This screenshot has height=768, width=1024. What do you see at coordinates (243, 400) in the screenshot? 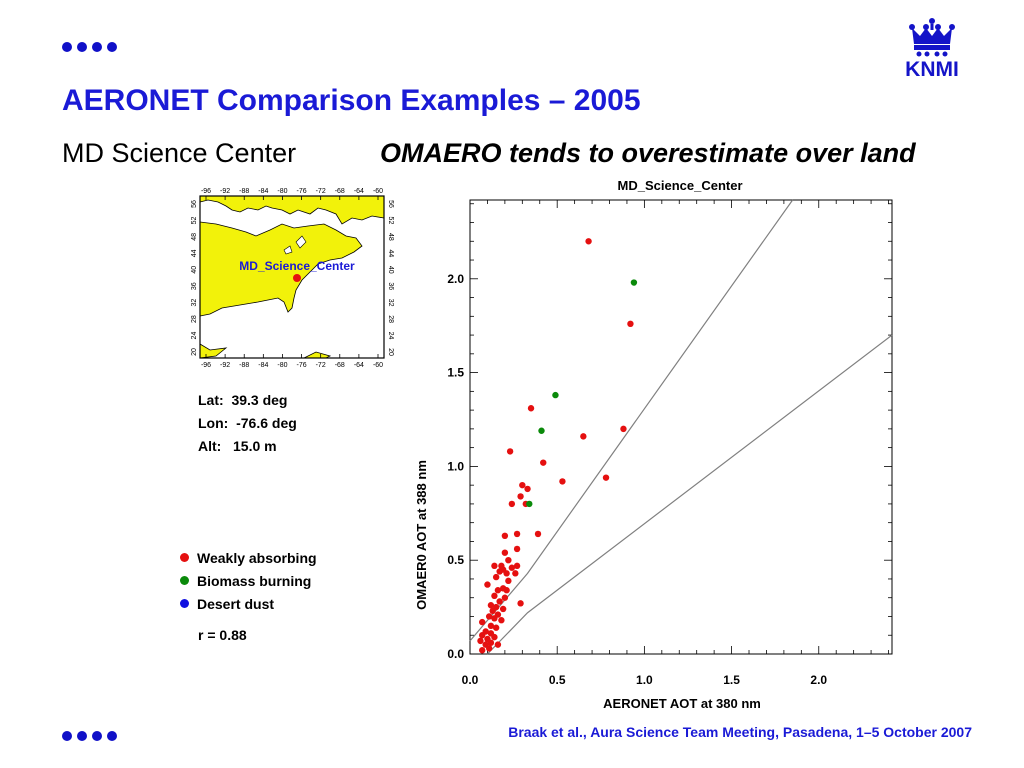
I see `site-latitude: Lat: 39.3 deg` at bounding box center [243, 400].